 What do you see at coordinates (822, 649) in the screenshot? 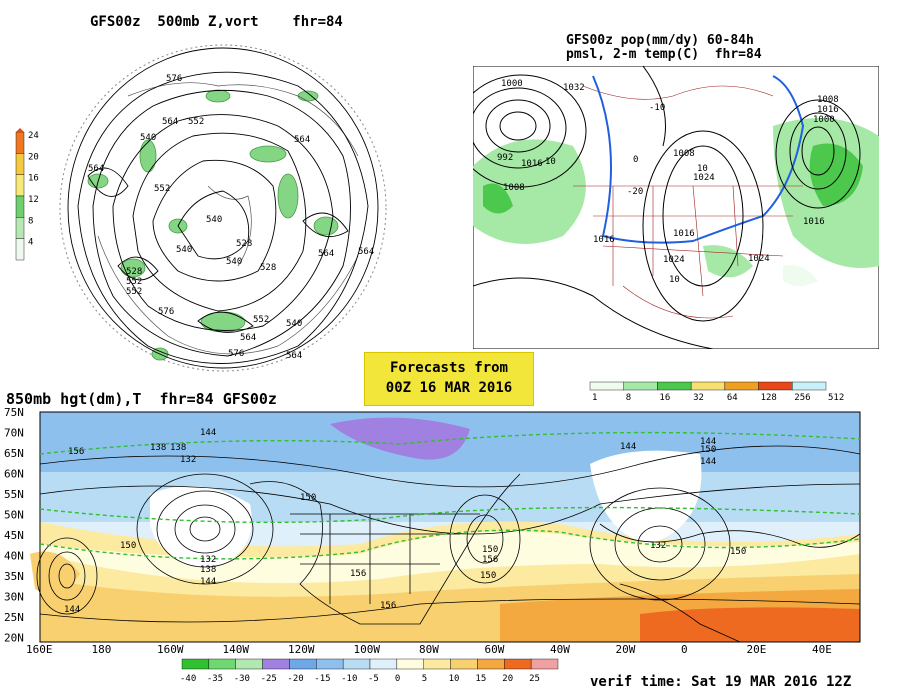
I see `longitude-label: 40E` at bounding box center [822, 649].